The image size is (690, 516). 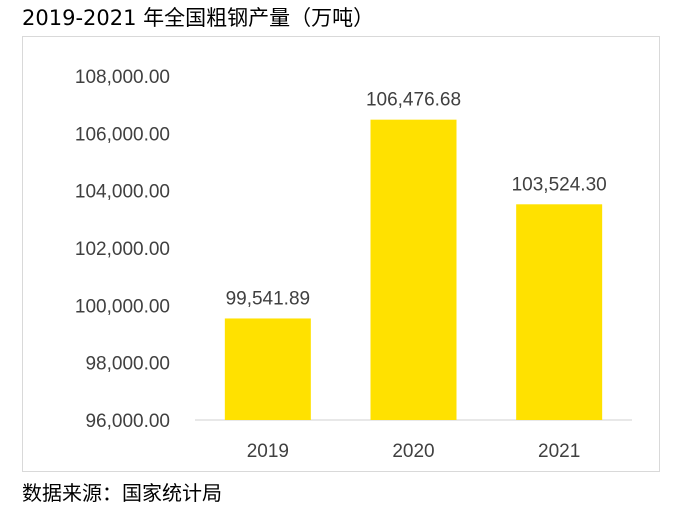 What do you see at coordinates (559, 184) in the screenshot?
I see `data-label: 103,524.30` at bounding box center [559, 184].